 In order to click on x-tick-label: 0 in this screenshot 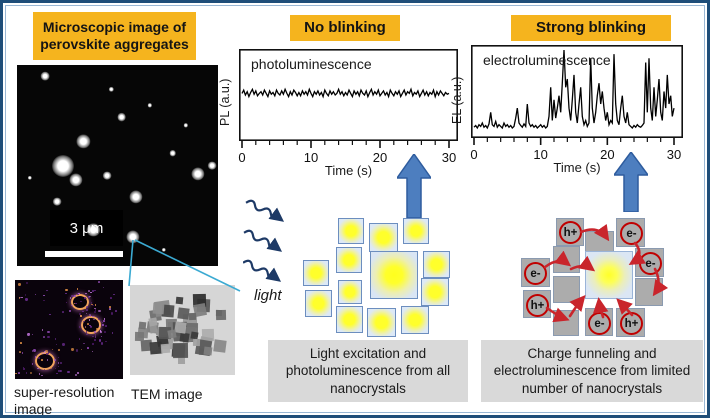, I will do `click(241, 157)`.